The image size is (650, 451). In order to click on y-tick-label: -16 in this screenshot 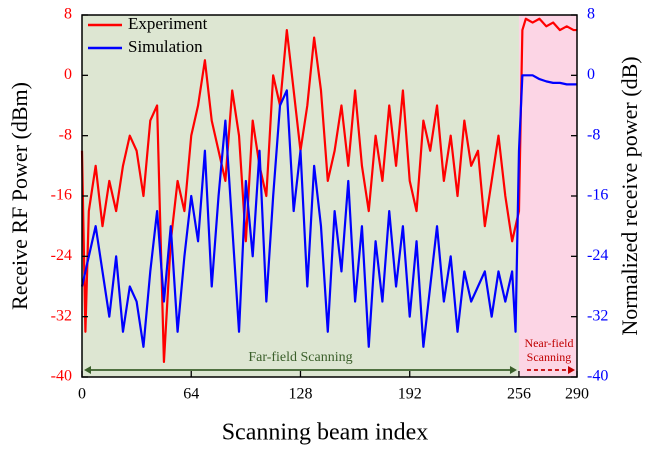, I will do `click(61, 195)`.